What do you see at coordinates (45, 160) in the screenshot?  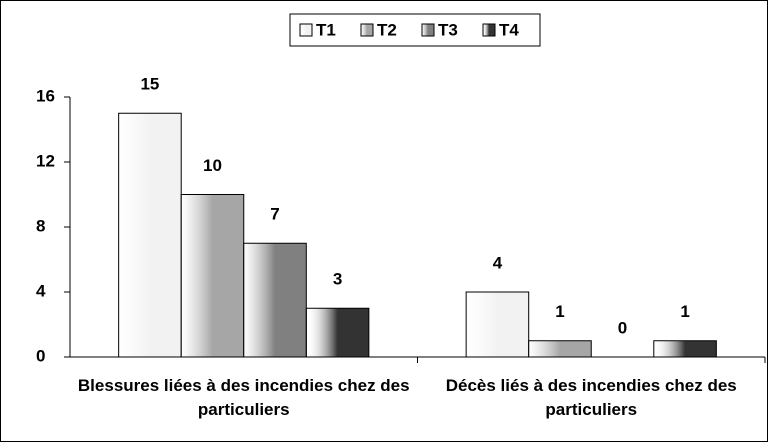 I see `y-tick-label: 12` at bounding box center [45, 160].